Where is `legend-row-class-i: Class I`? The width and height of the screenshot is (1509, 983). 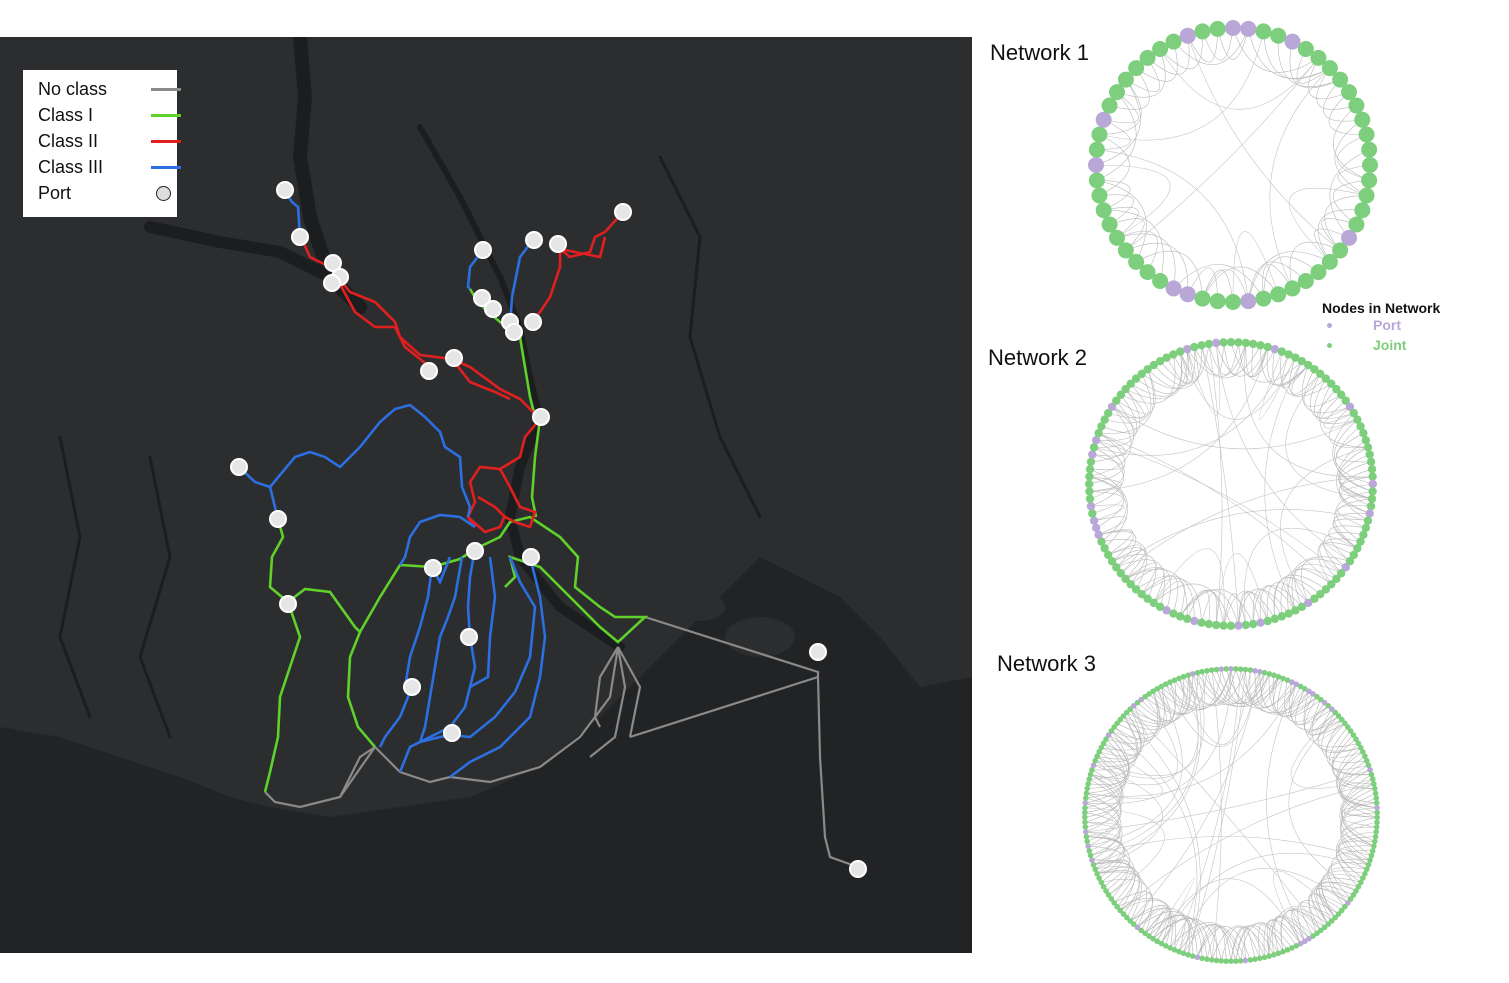
legend-row-class-i: Class I is located at coordinates (109, 115).